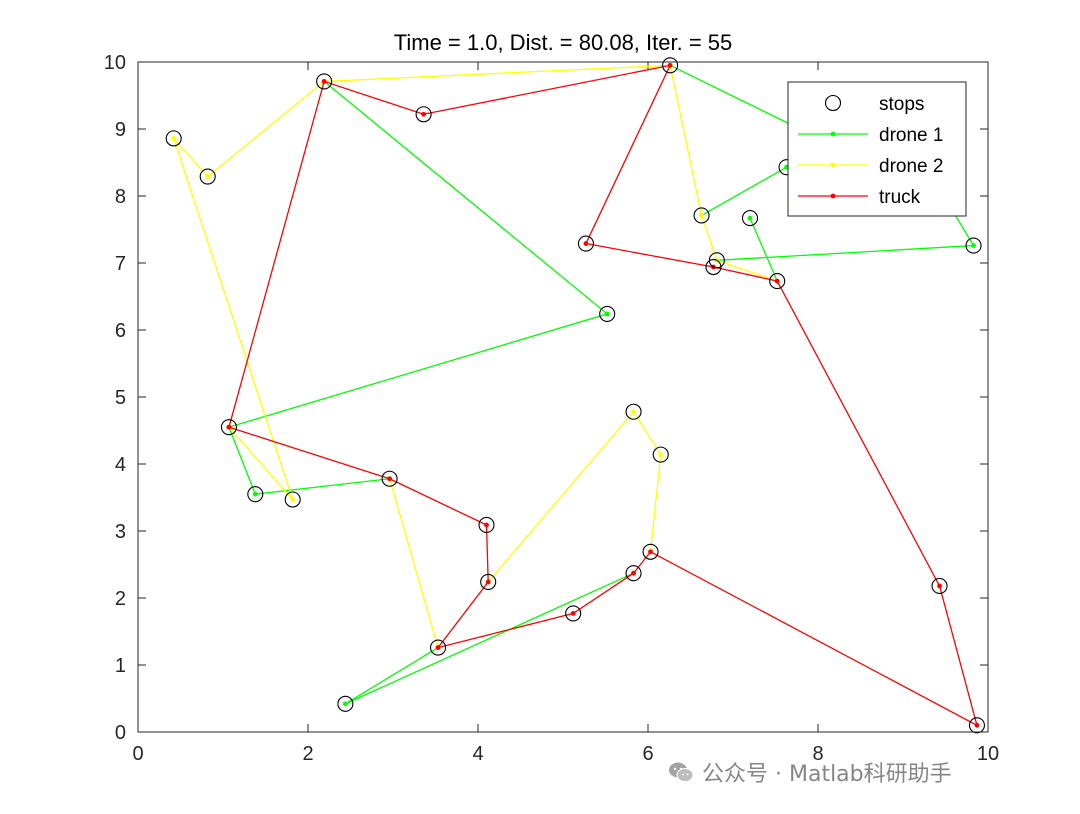 This screenshot has width=1080, height=814. I want to click on x-tick-label: 10, so click(988, 754).